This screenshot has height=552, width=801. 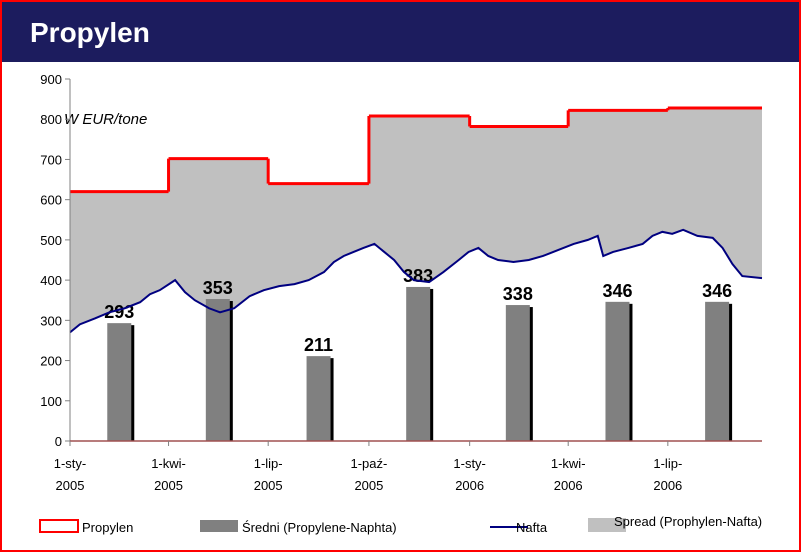 I want to click on y-tick-label: 200, so click(x=51, y=361).